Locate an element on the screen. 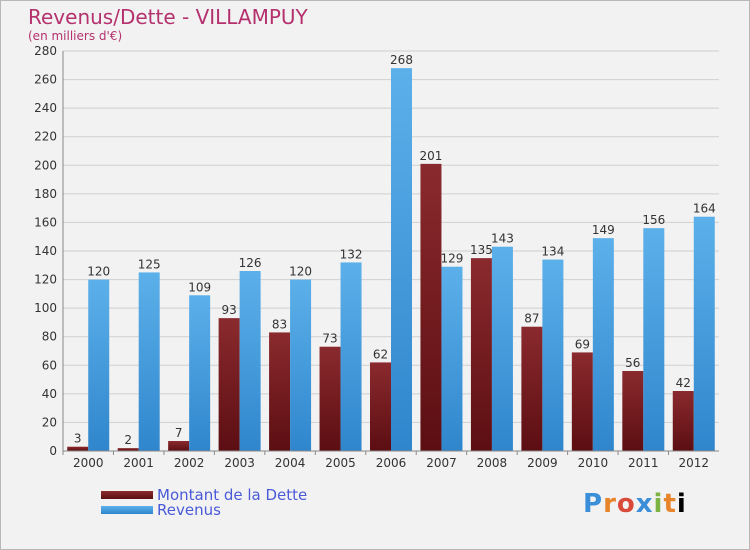  debt-data-label: 2 is located at coordinates (128, 440).